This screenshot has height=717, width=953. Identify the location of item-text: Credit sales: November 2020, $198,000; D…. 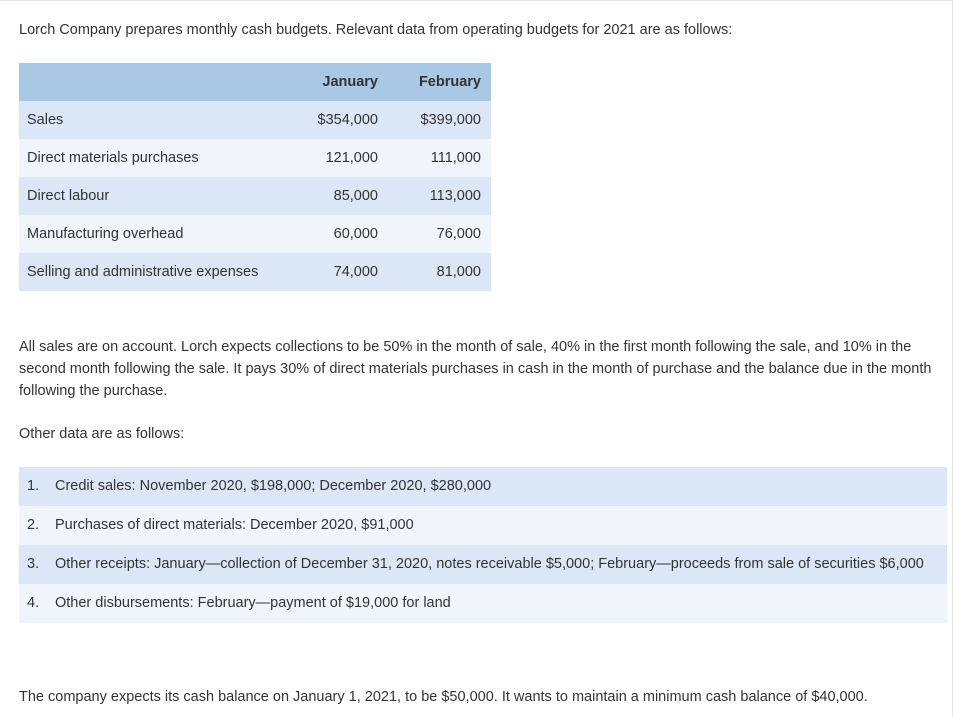
(273, 486).